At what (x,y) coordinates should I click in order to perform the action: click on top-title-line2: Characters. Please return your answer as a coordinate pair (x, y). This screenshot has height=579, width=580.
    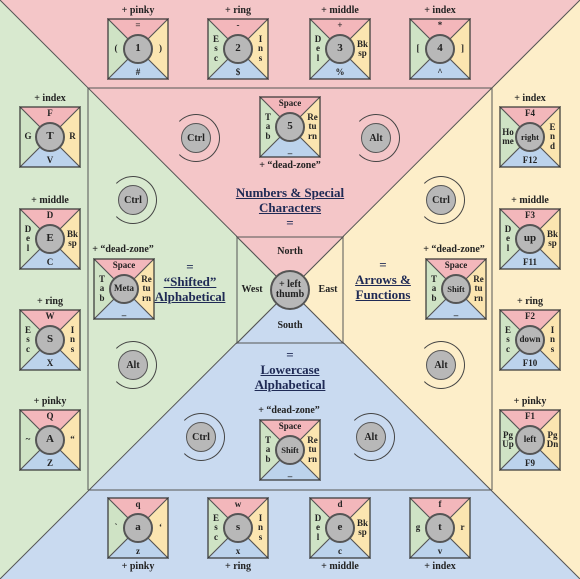
    Looking at the image, I should click on (290, 207).